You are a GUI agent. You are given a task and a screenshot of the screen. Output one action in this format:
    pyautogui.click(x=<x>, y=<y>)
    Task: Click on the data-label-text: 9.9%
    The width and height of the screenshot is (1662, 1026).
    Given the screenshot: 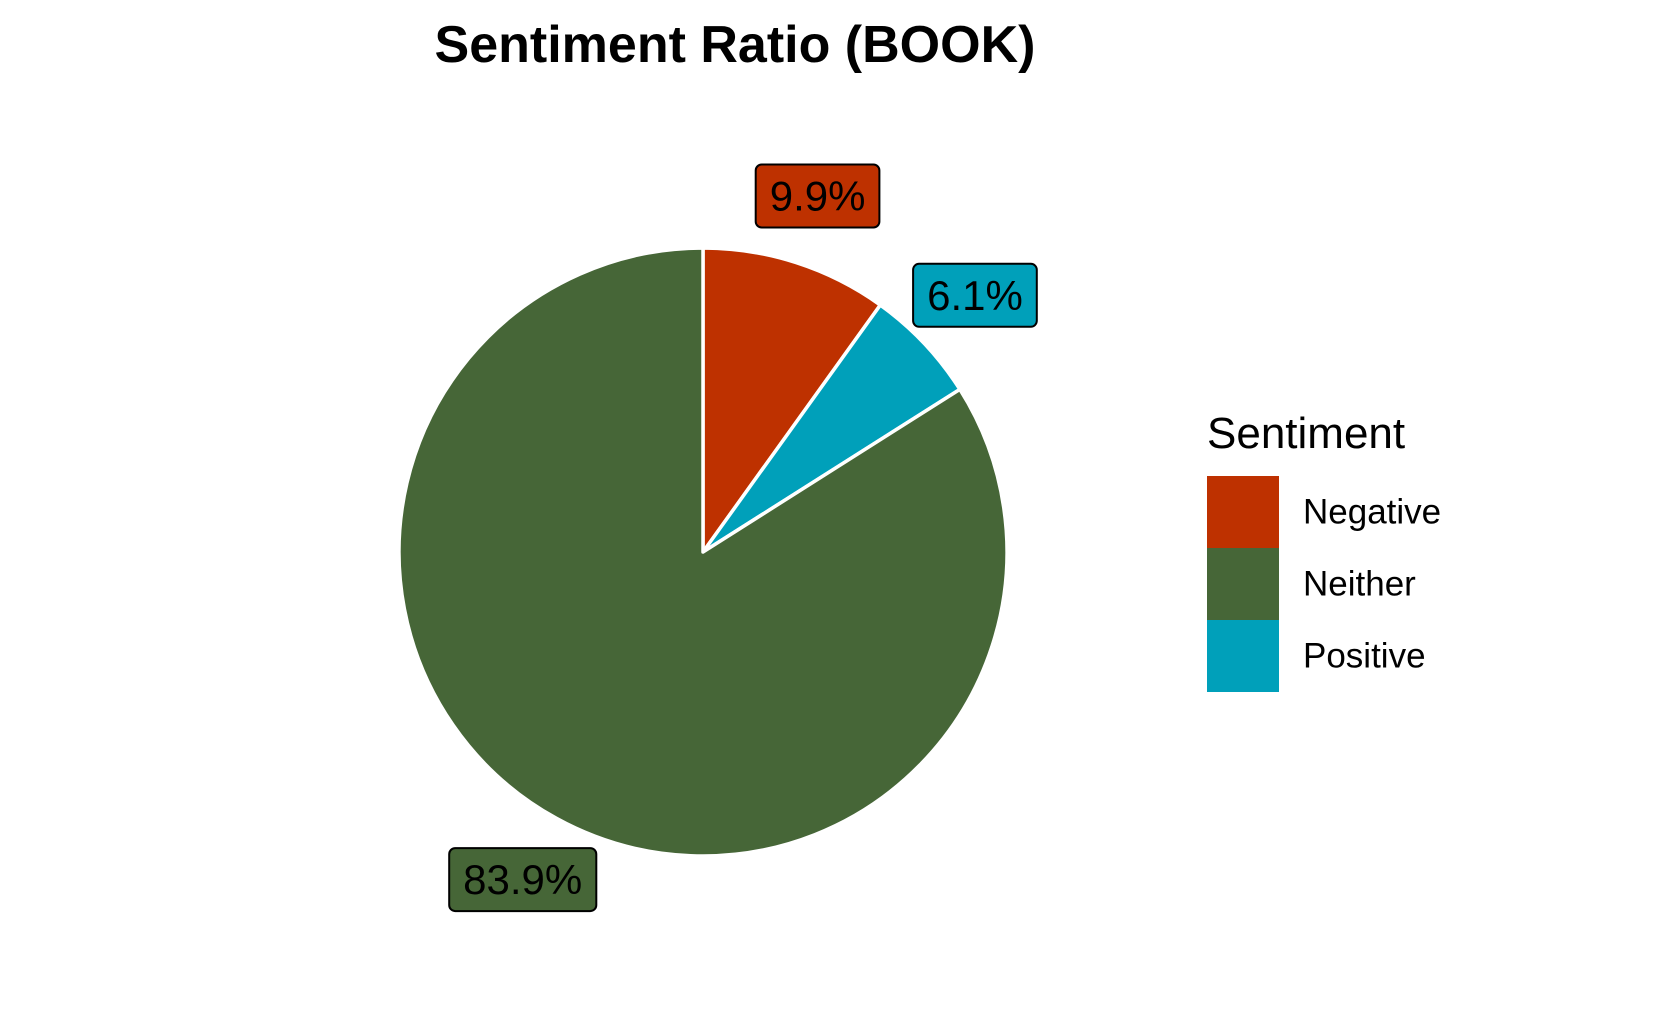 What is the action you would take?
    pyautogui.click(x=818, y=196)
    